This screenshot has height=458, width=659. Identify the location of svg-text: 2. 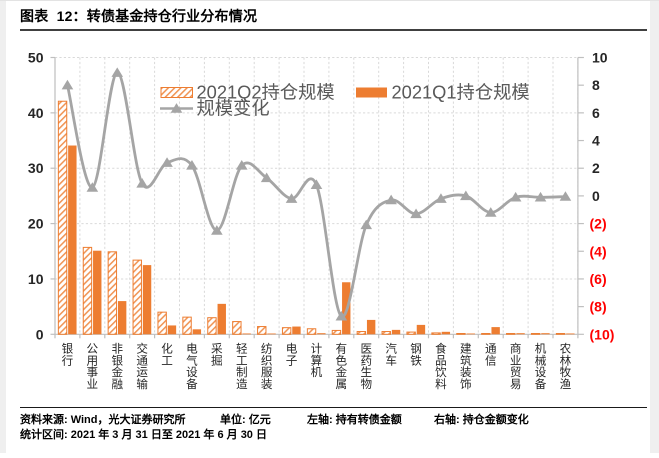
(596, 168).